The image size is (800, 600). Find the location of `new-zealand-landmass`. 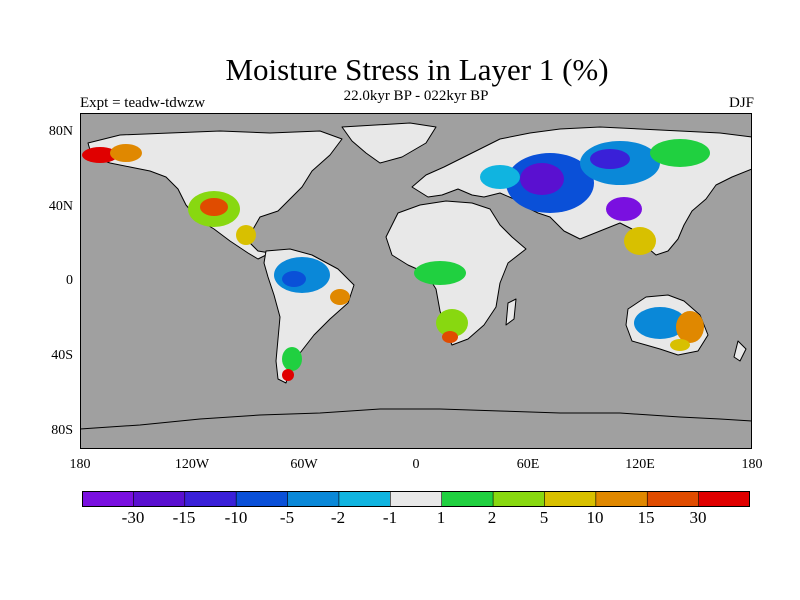

new-zealand-landmass is located at coordinates (740, 351).